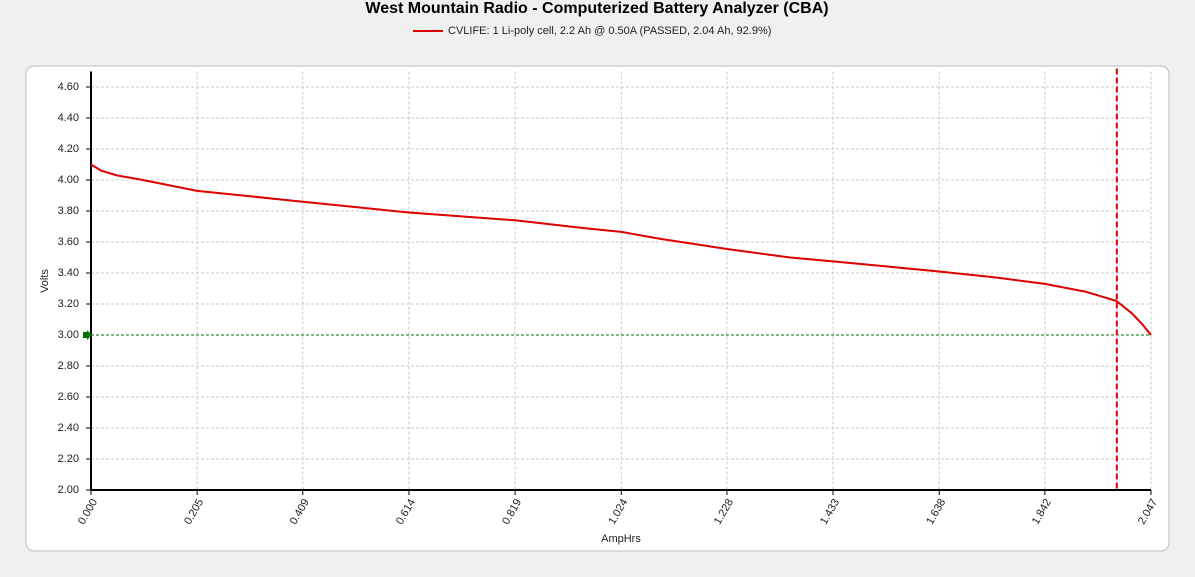 The height and width of the screenshot is (577, 1195). Describe the element at coordinates (68, 397) in the screenshot. I see `y-tick-label: 2.60` at that location.